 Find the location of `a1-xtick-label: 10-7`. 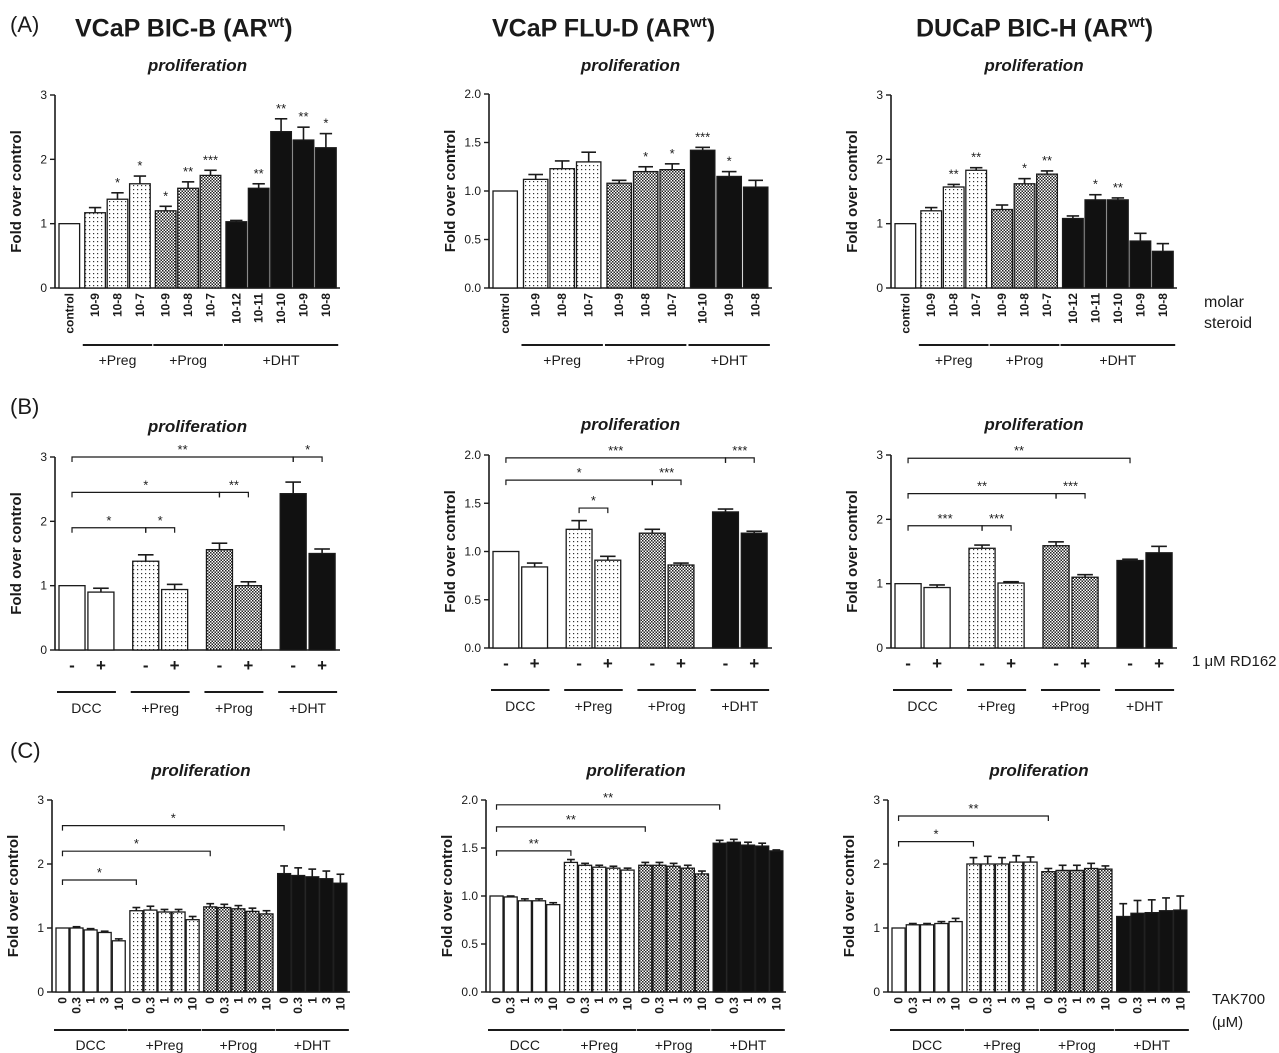

a1-xtick-label: 10-7 is located at coordinates (140, 305).